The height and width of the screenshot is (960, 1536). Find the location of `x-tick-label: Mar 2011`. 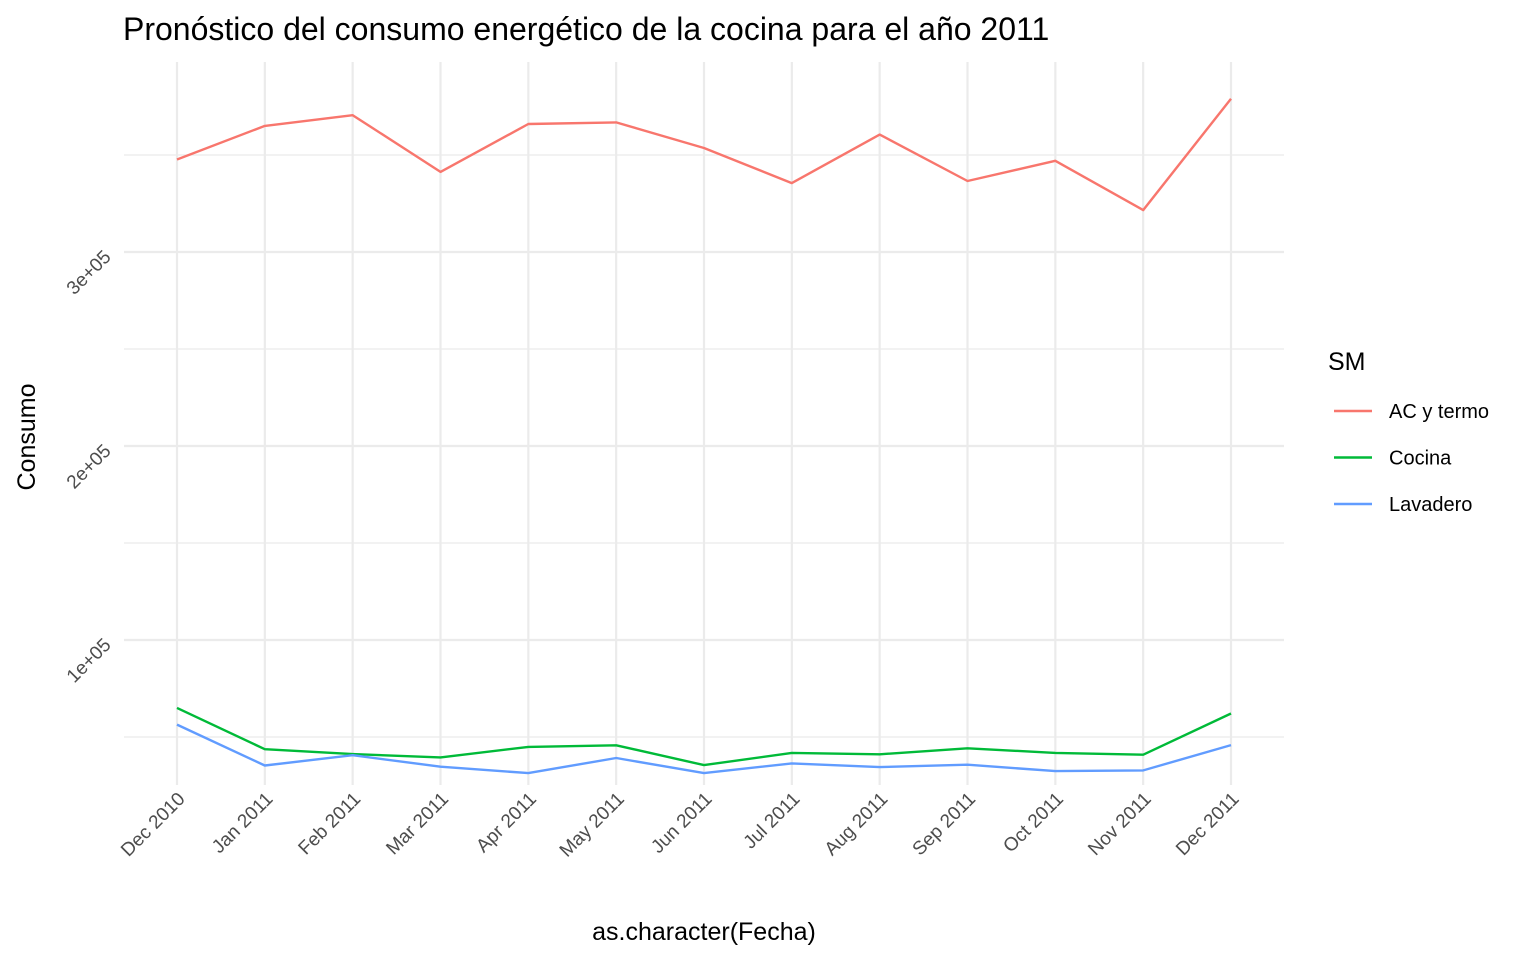

x-tick-label: Mar 2011 is located at coordinates (417, 824).